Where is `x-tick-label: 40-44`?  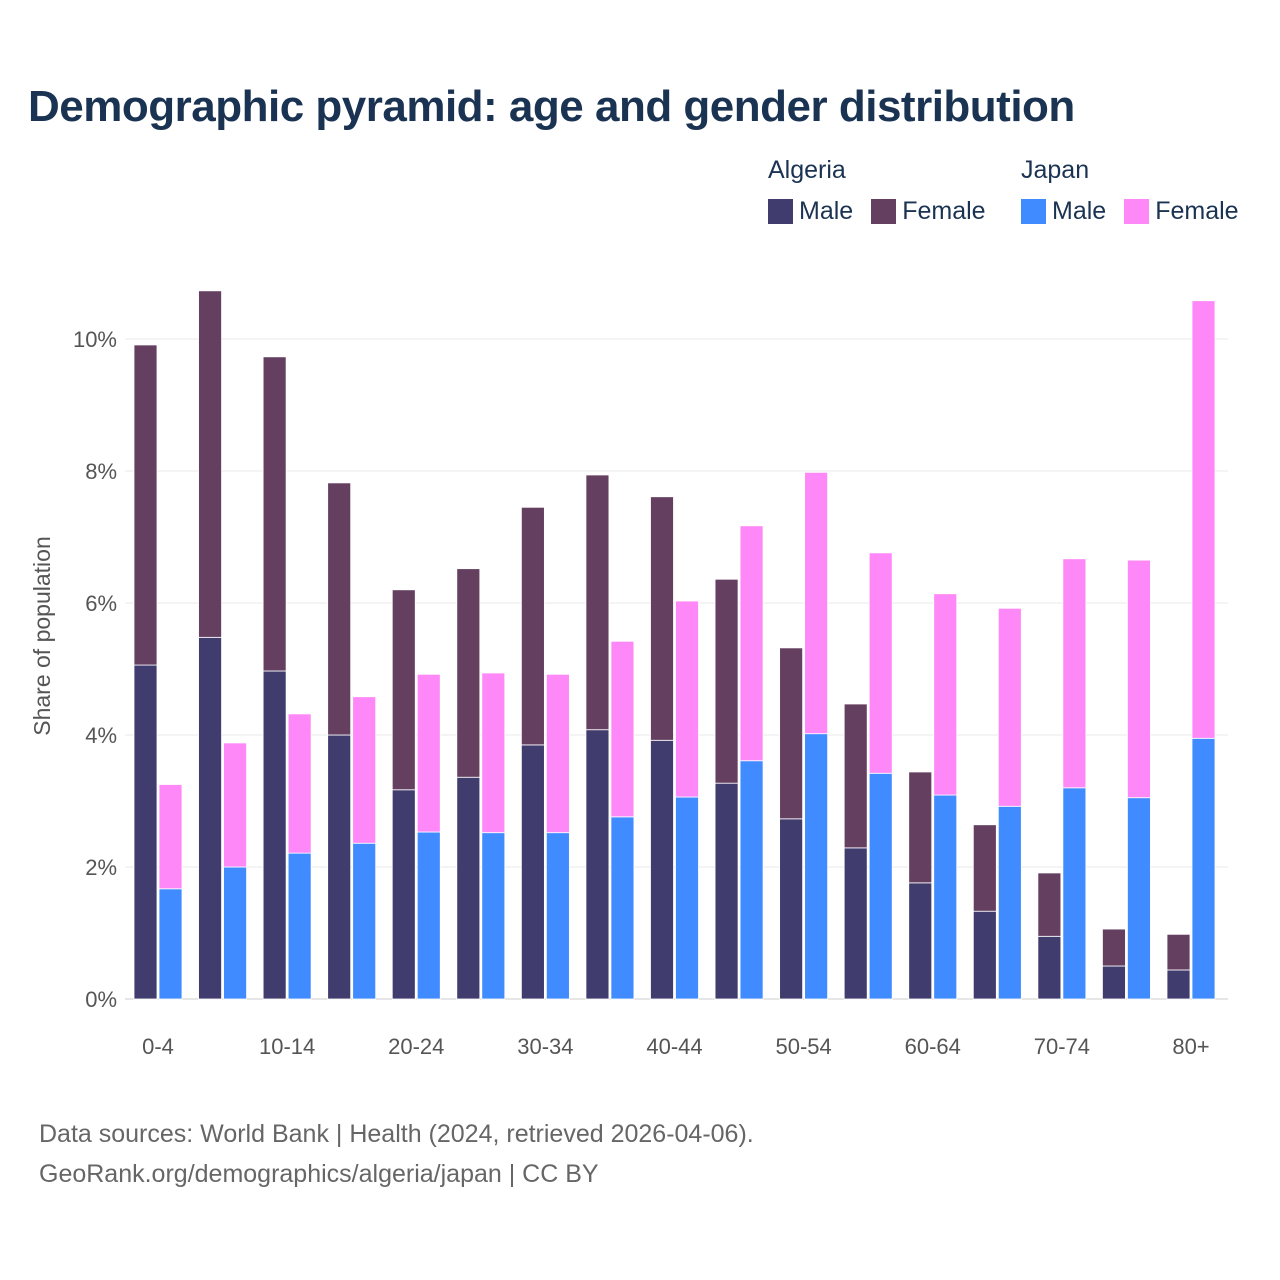 x-tick-label: 40-44 is located at coordinates (674, 1046).